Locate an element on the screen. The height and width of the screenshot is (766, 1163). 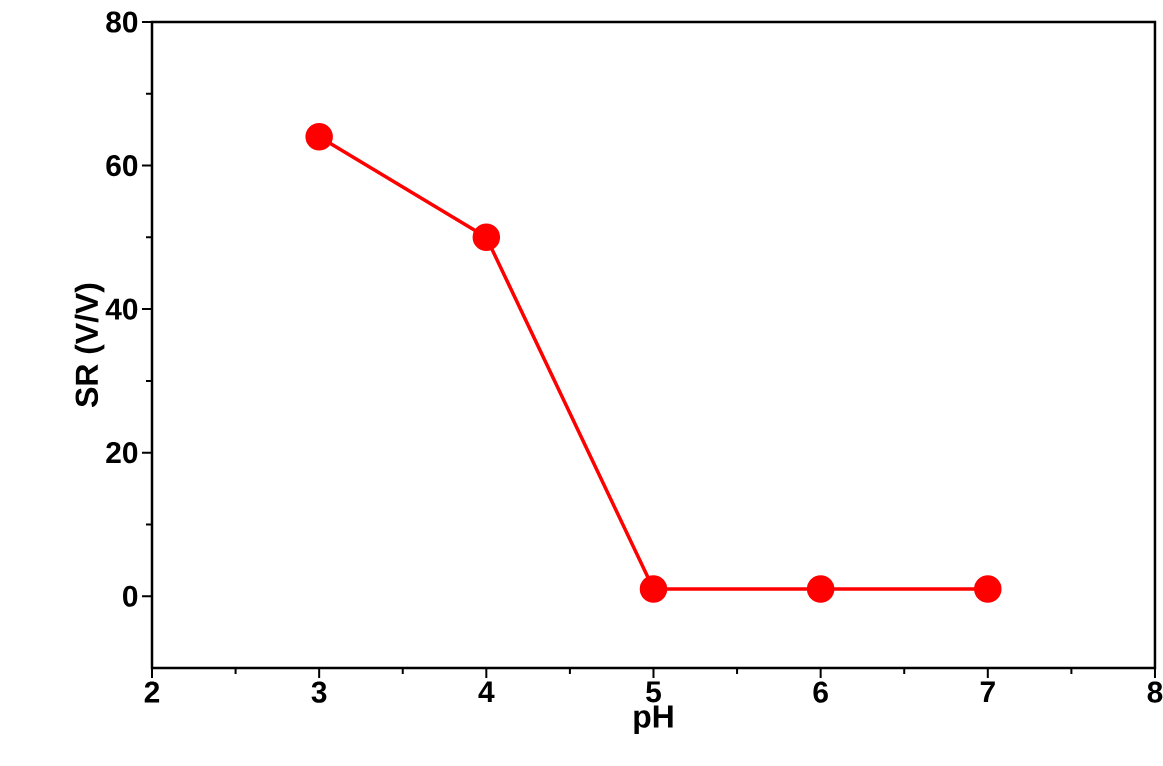
y-tick-label: 0 is located at coordinates (130, 596).